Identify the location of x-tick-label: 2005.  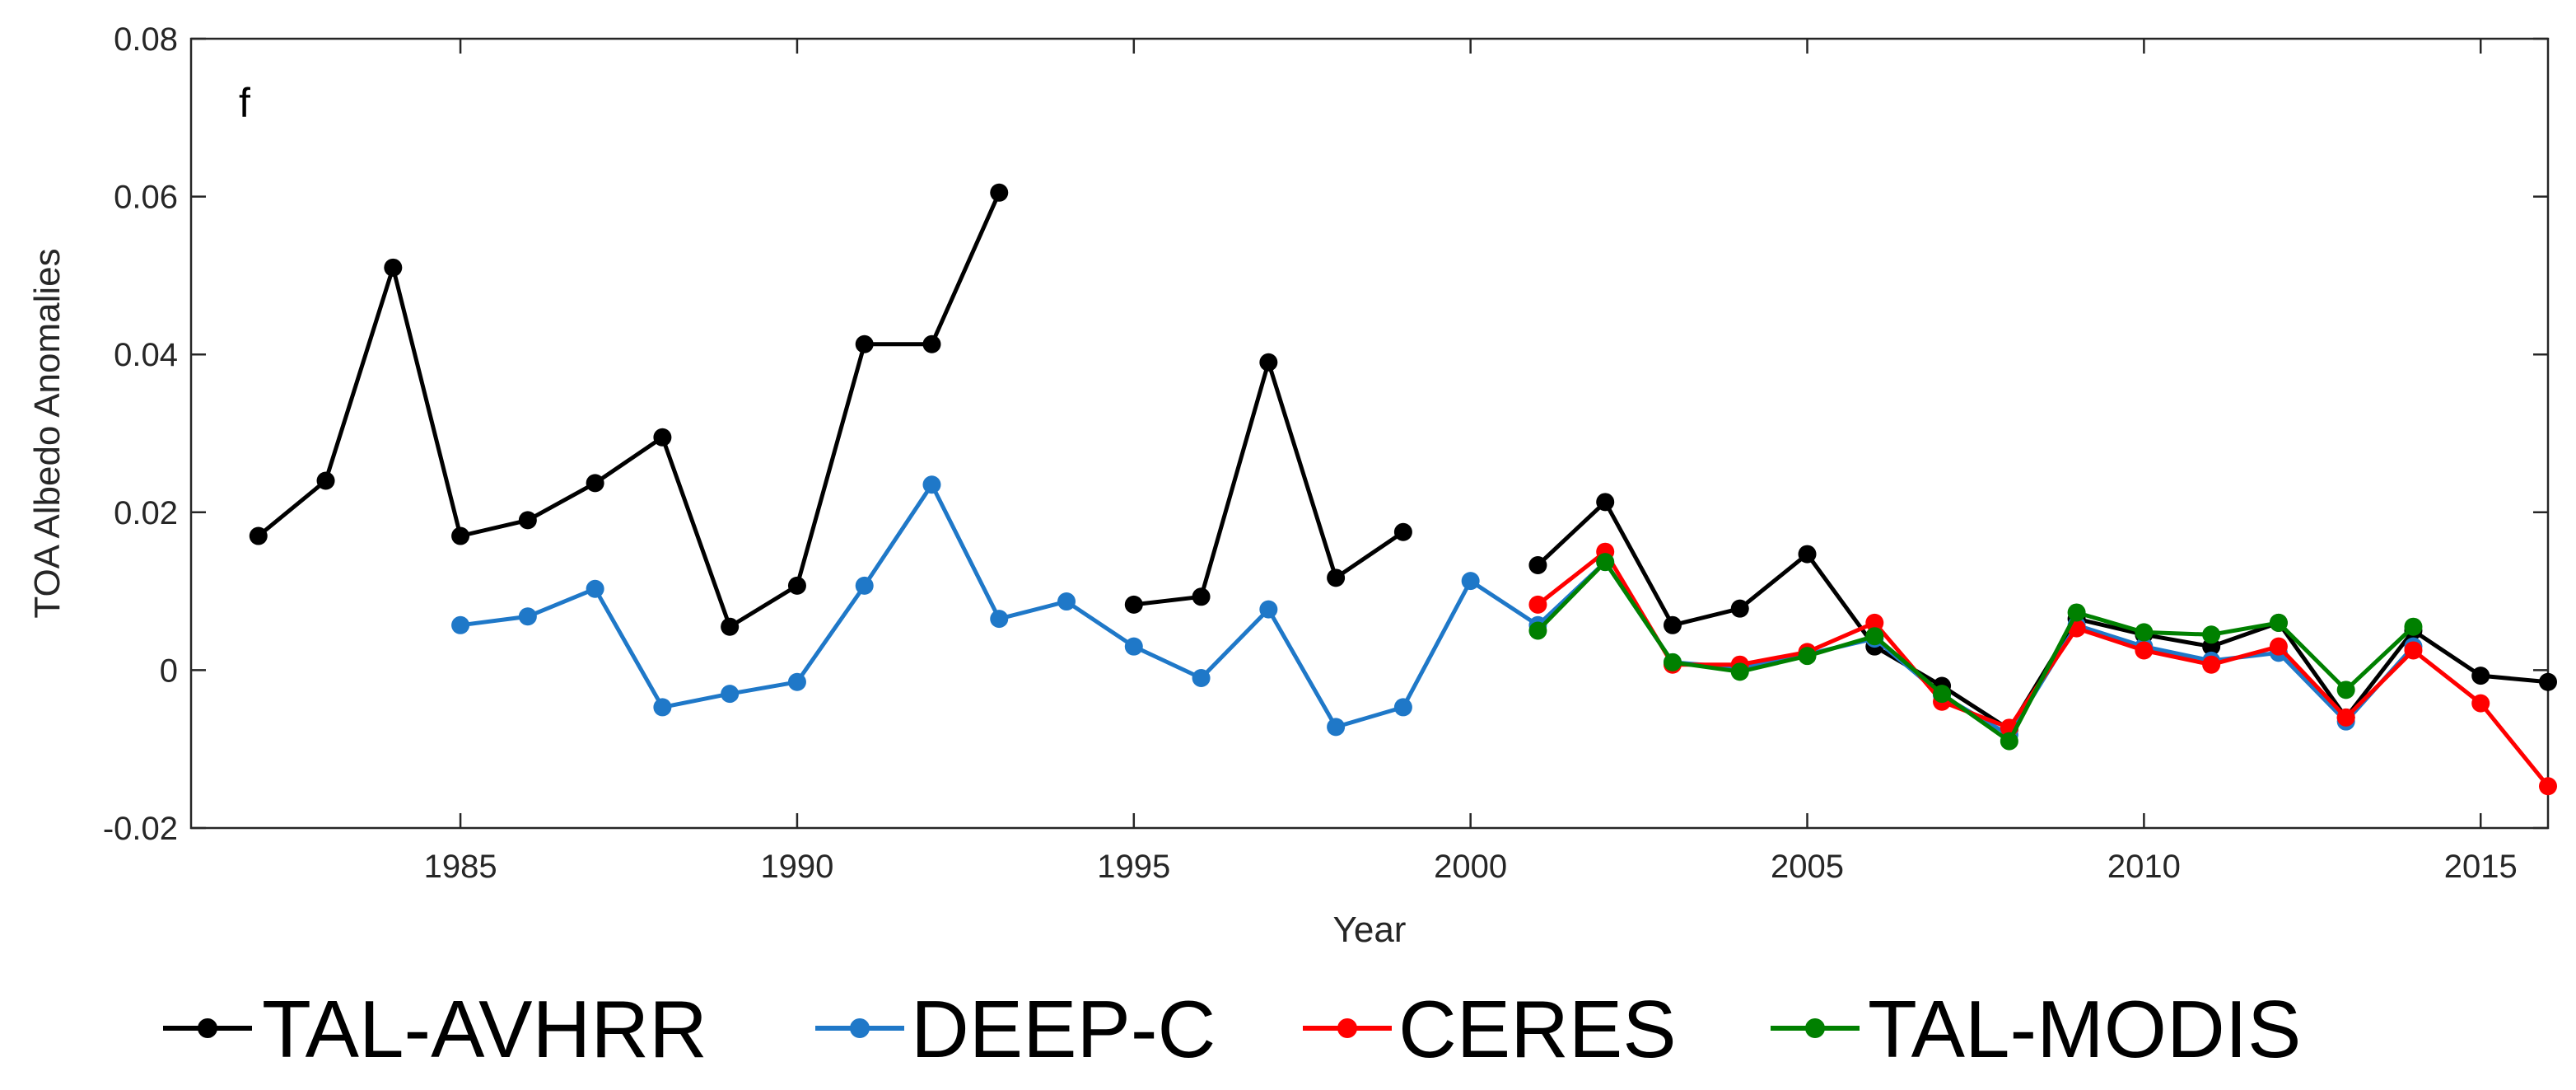
(1807, 867).